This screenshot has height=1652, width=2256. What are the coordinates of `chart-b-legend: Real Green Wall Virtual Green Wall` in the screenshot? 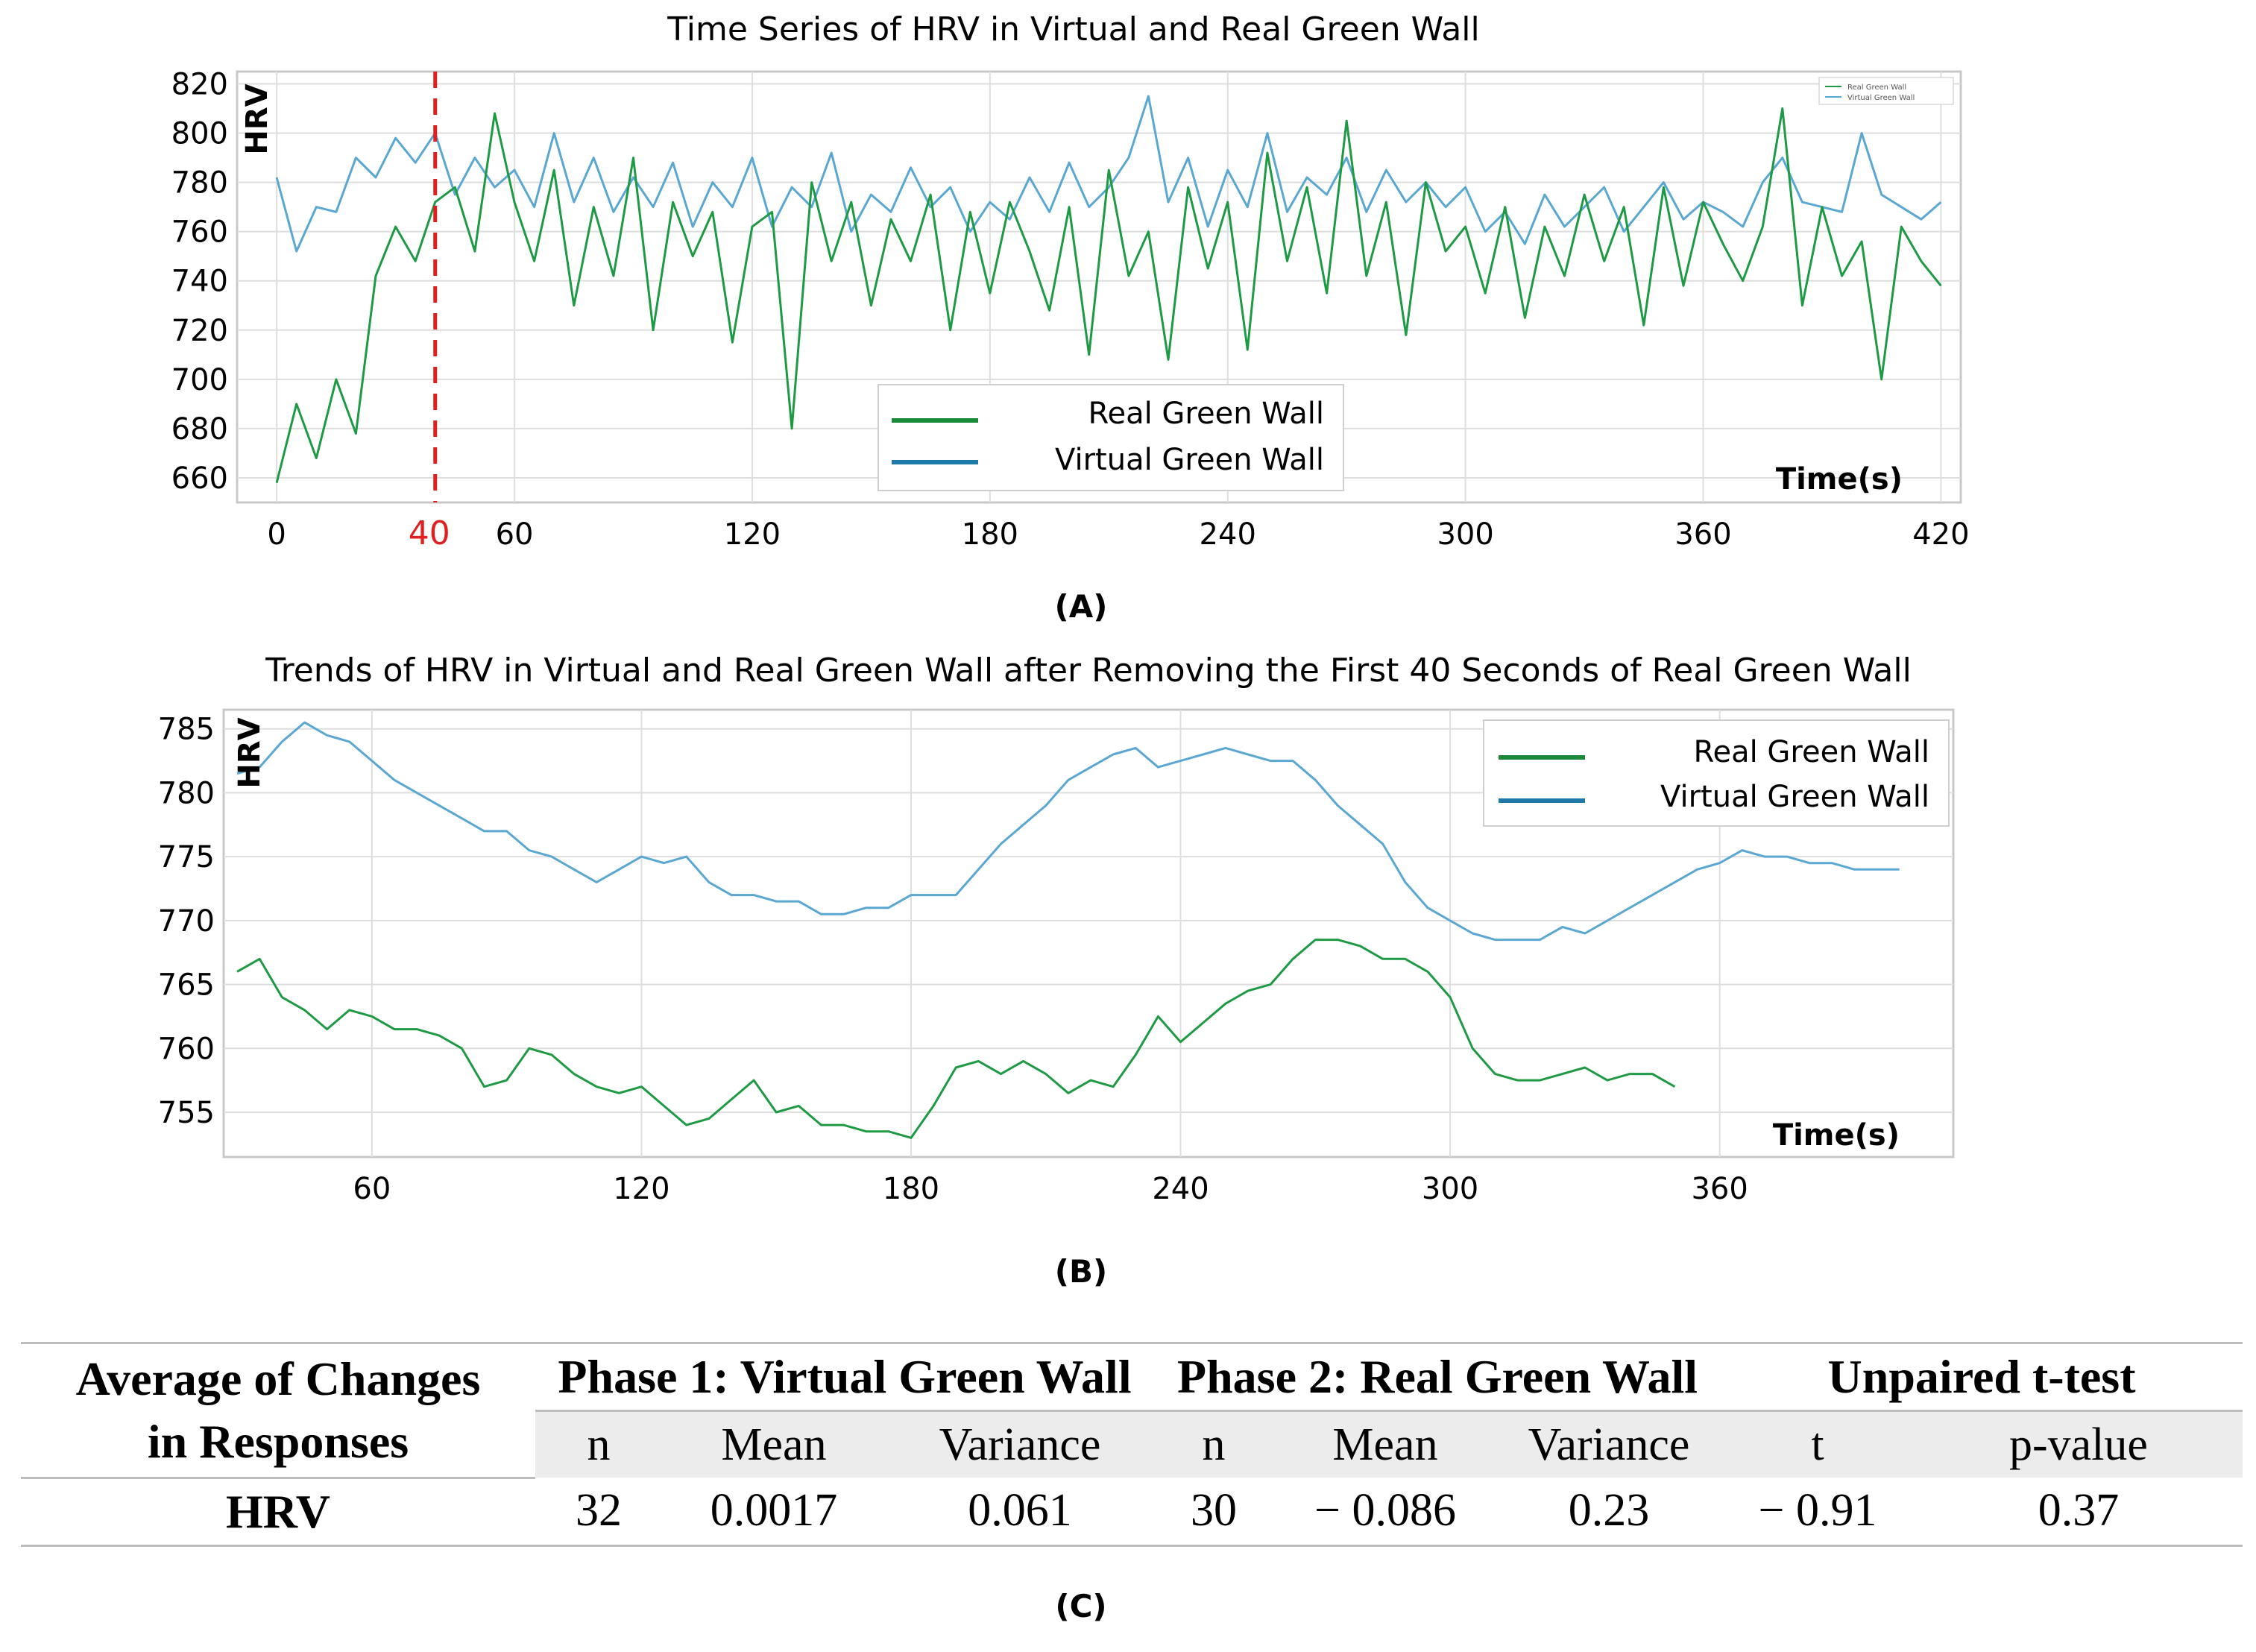 It's located at (1716, 773).